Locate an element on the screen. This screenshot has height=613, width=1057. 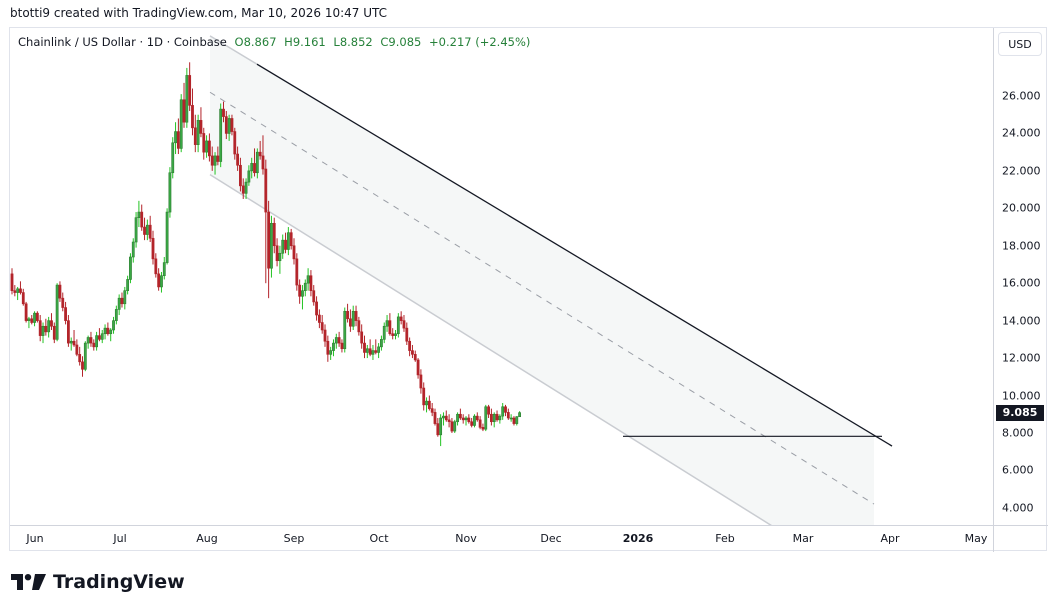
price-tick: 10.000 is located at coordinates (1021, 396).